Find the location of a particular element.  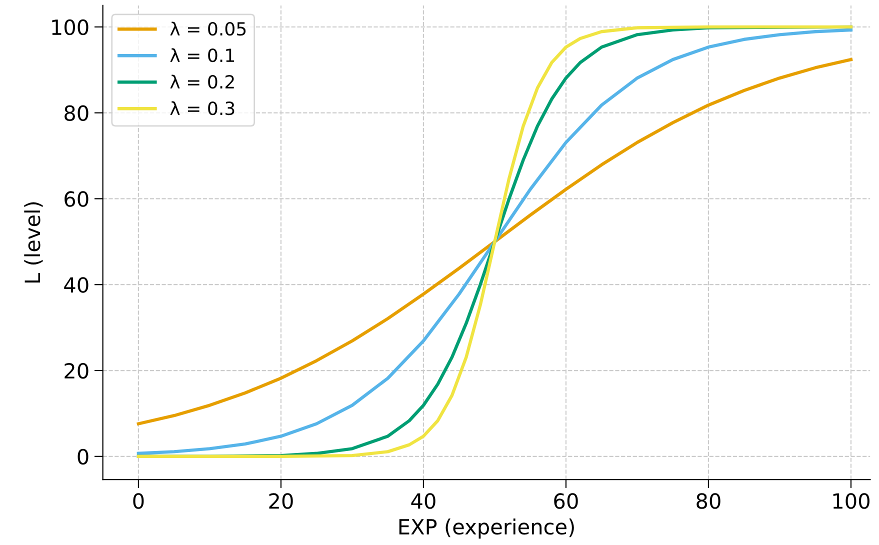

y-tick-label: 20 is located at coordinates (76, 370).